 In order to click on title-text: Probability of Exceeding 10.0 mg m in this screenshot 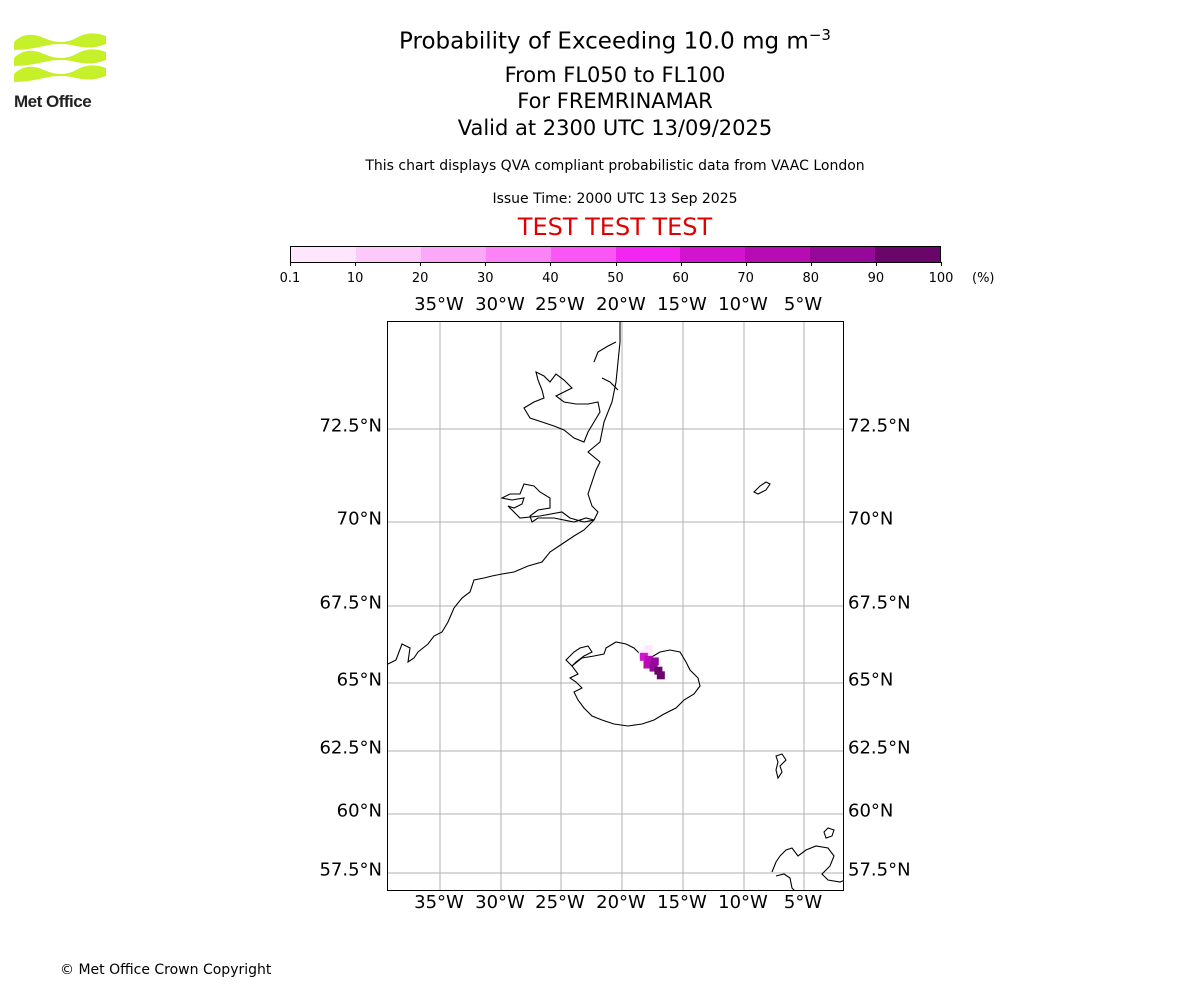, I will do `click(604, 41)`.